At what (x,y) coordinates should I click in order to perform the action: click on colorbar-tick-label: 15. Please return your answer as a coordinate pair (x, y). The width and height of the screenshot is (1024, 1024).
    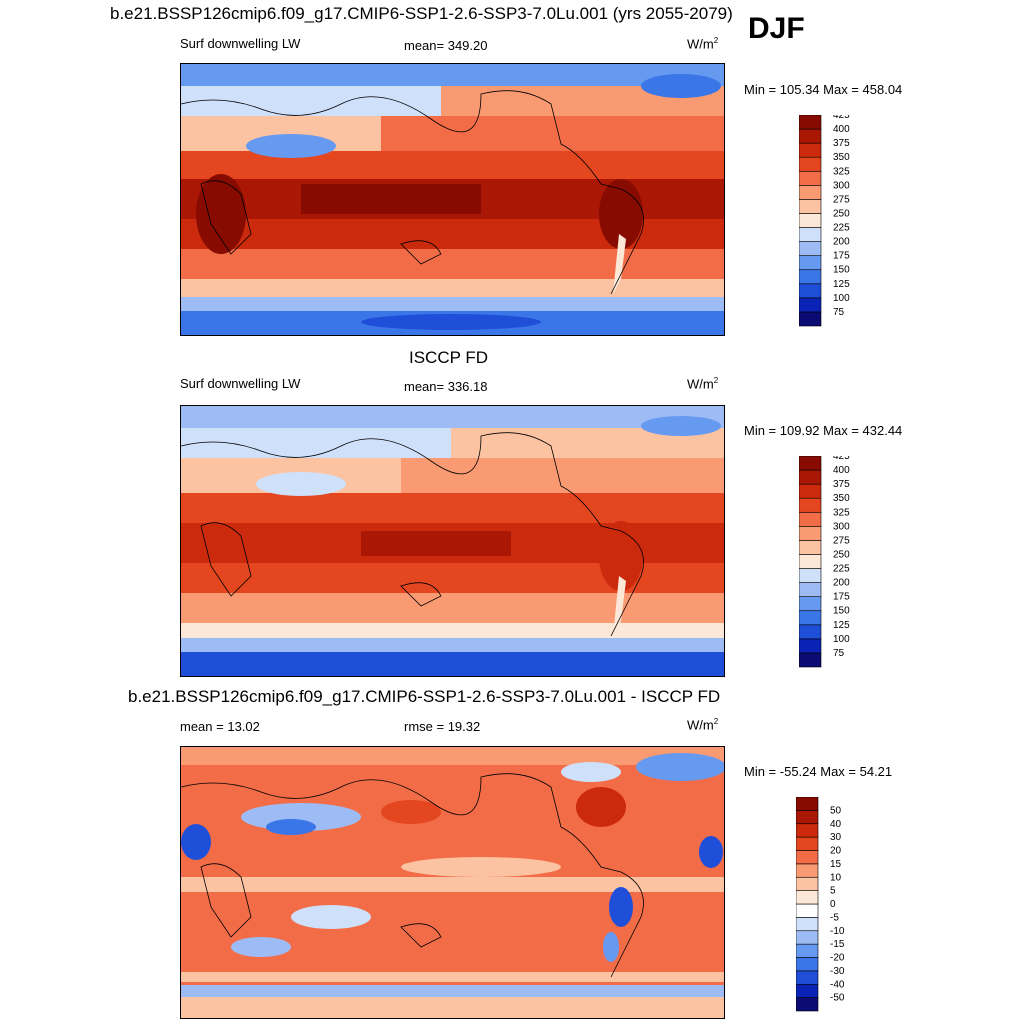
    Looking at the image, I should click on (836, 864).